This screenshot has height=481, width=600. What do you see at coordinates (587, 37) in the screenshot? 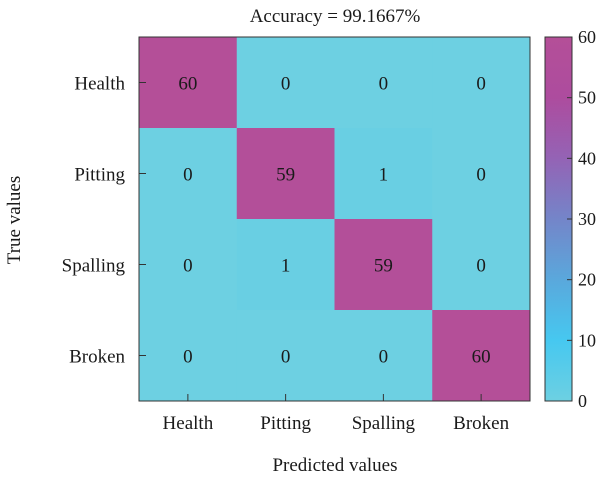
I see `colorbar-tick-label: 60` at bounding box center [587, 37].